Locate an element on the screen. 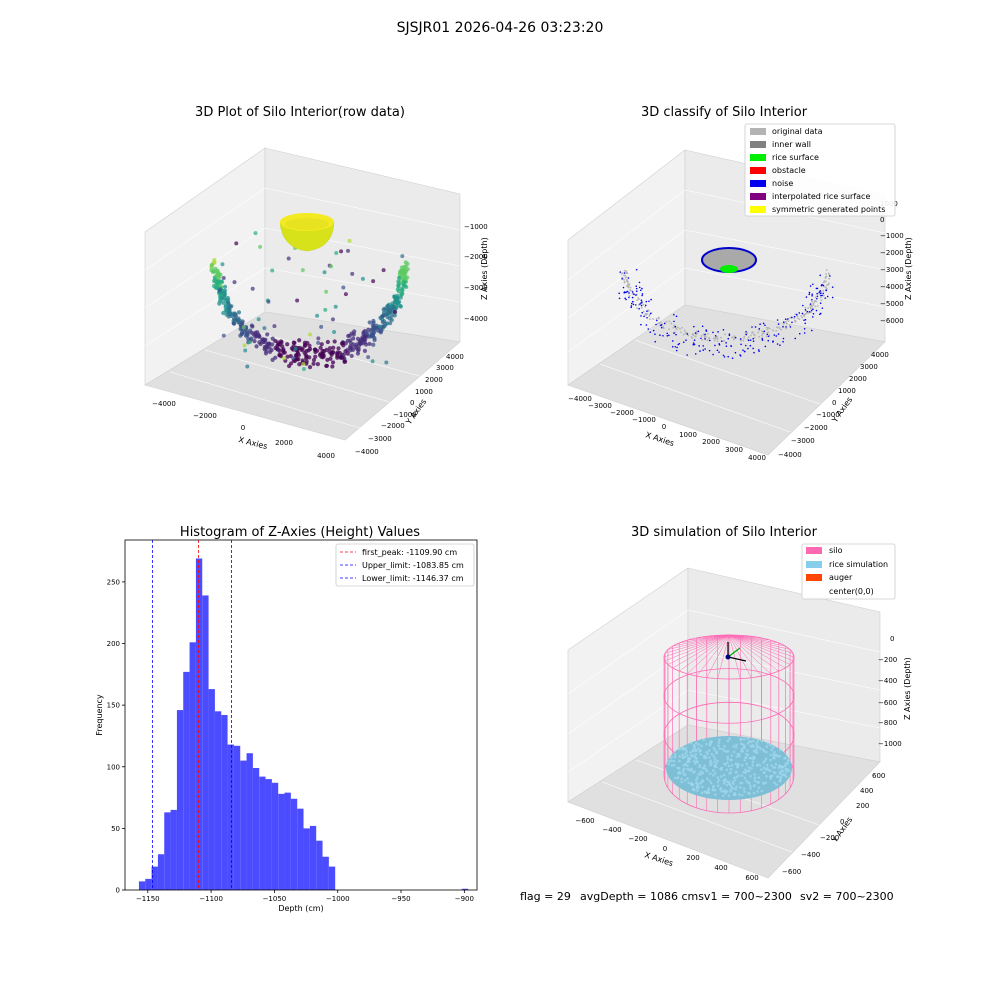 The height and width of the screenshot is (1000, 1000). legend-swatch is located at coordinates (758, 144).